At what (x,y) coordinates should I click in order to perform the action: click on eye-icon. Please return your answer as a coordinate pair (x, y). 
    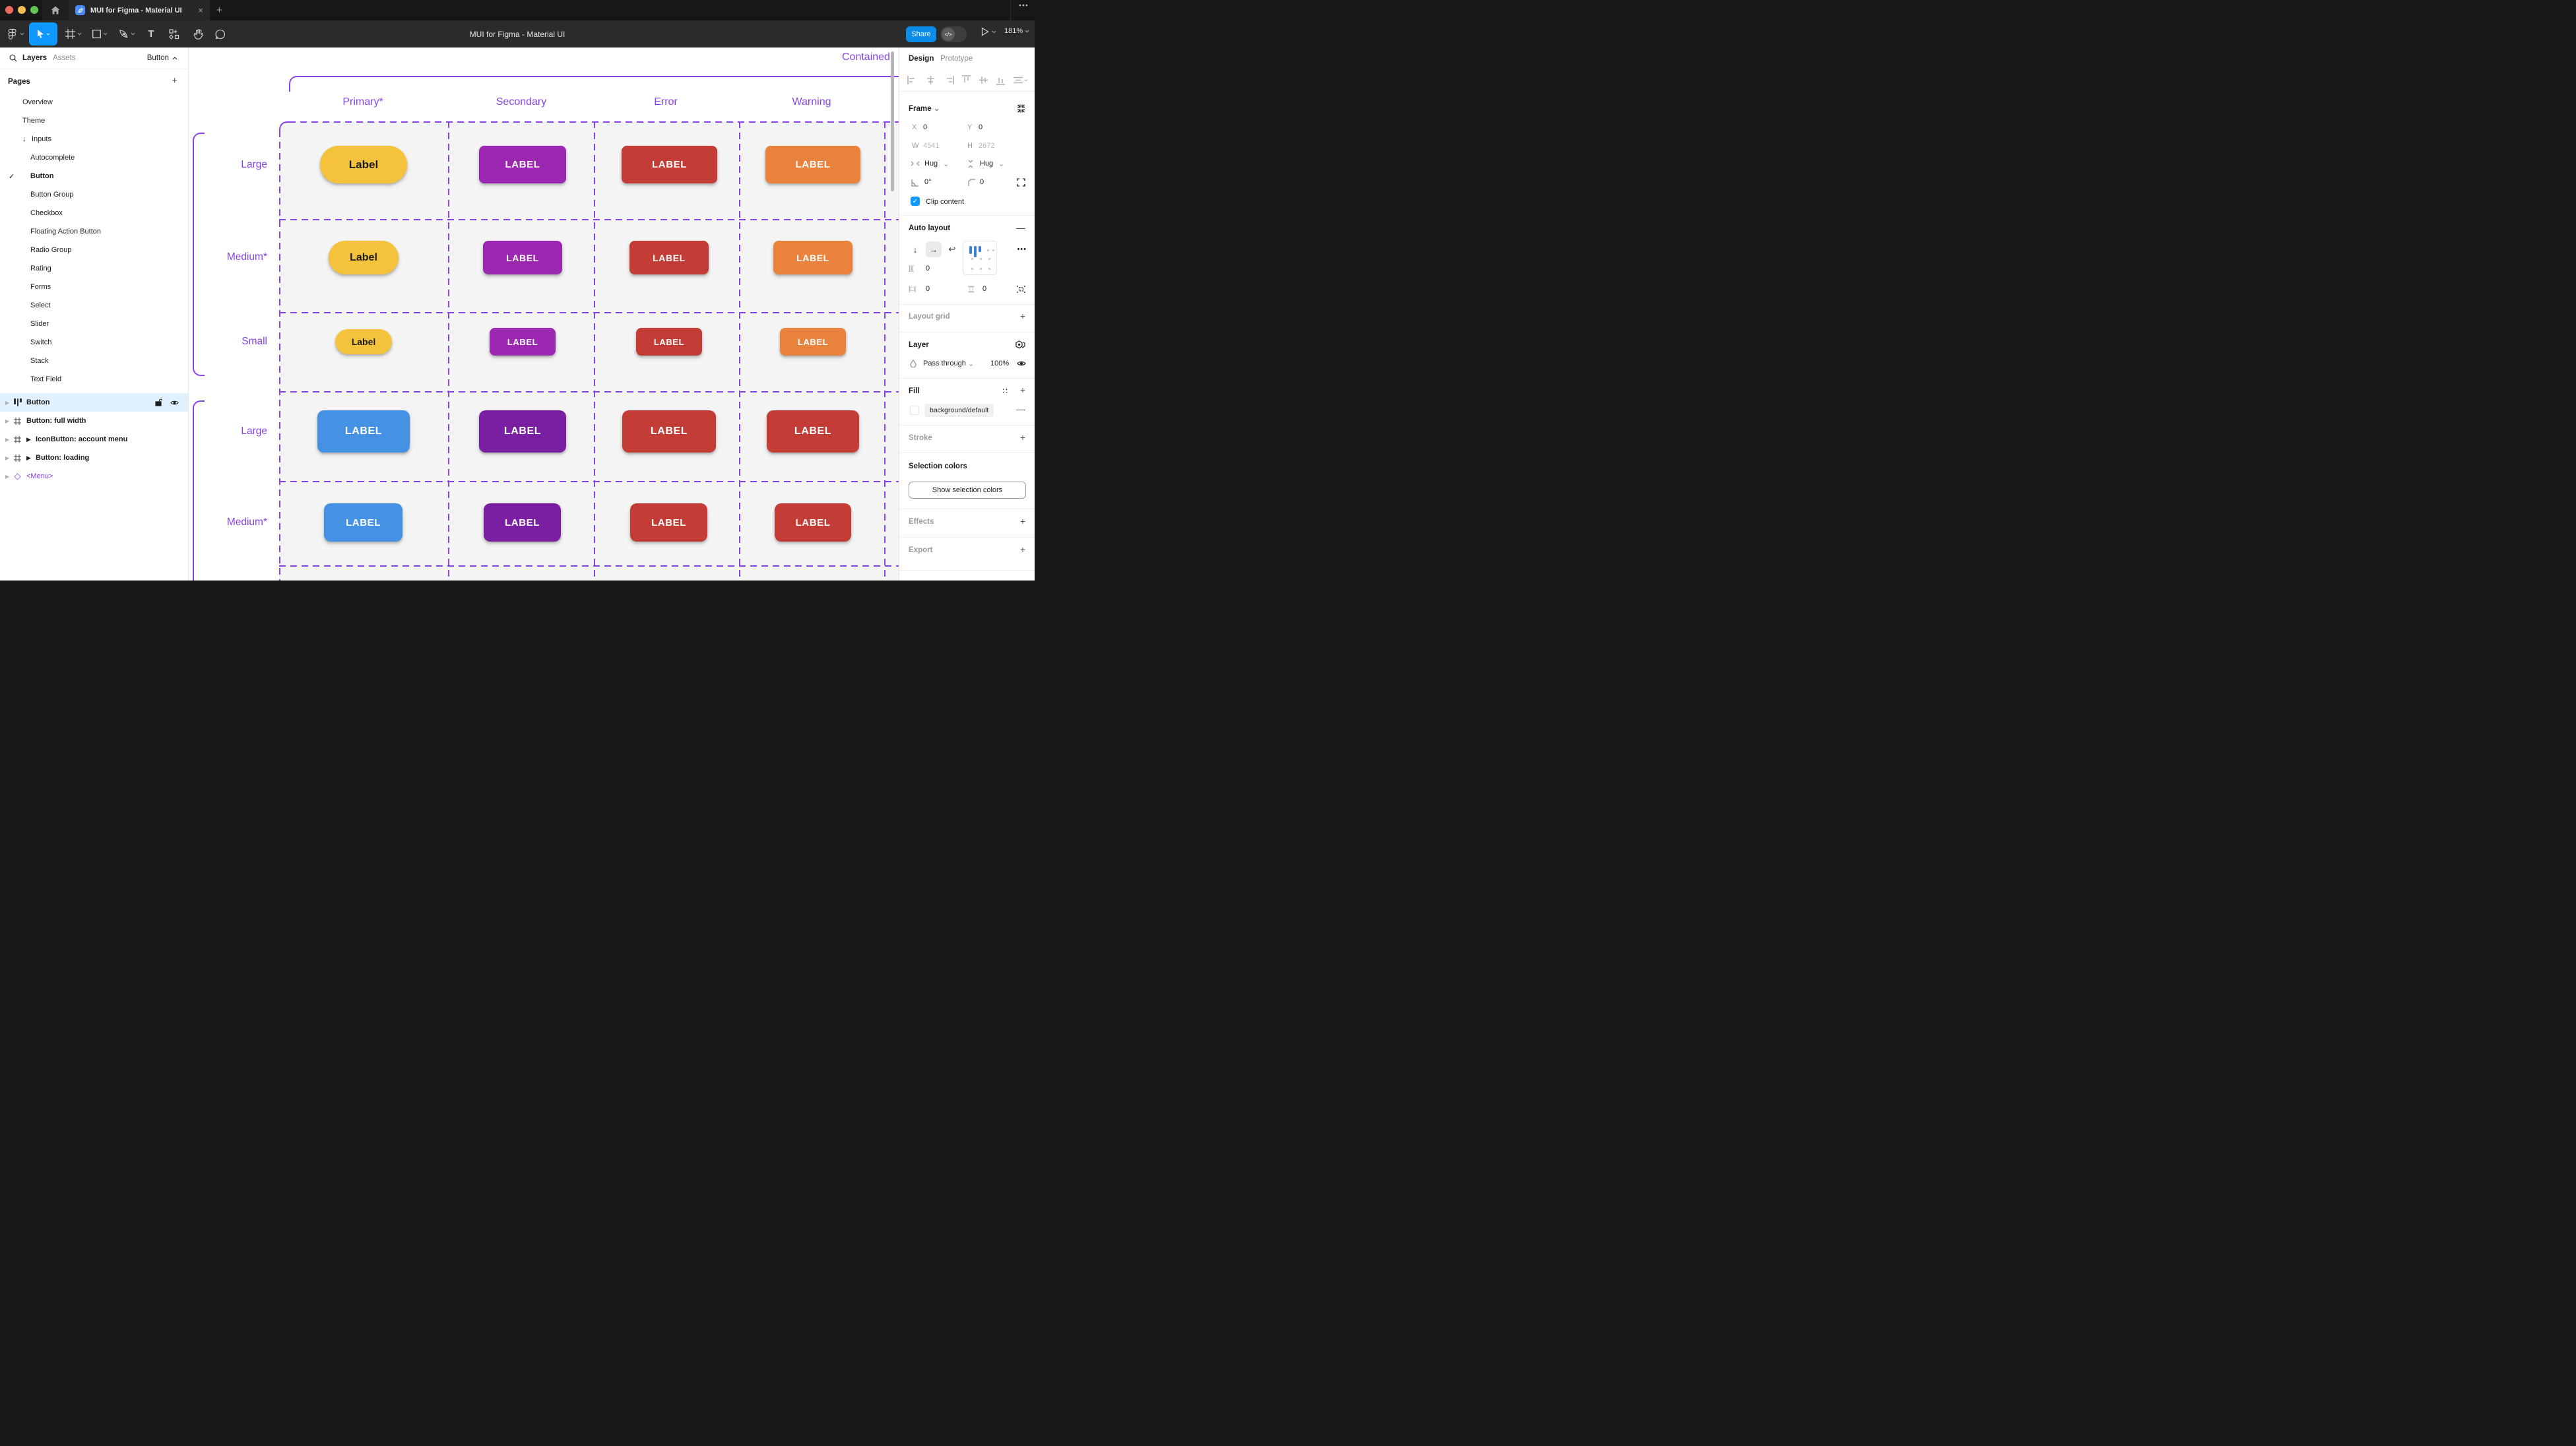
    Looking at the image, I should click on (174, 403).